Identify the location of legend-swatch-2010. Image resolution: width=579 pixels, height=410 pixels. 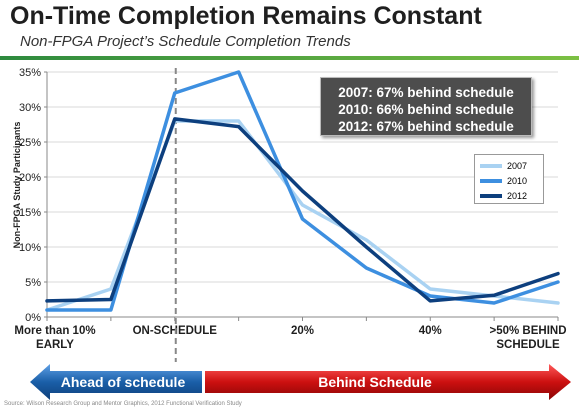
(491, 180).